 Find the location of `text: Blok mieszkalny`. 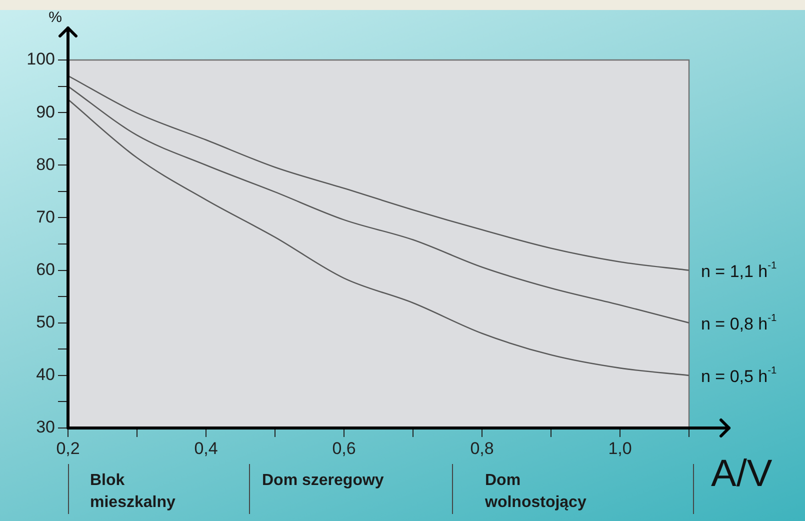

text: Blok mieszkalny is located at coordinates (133, 492).